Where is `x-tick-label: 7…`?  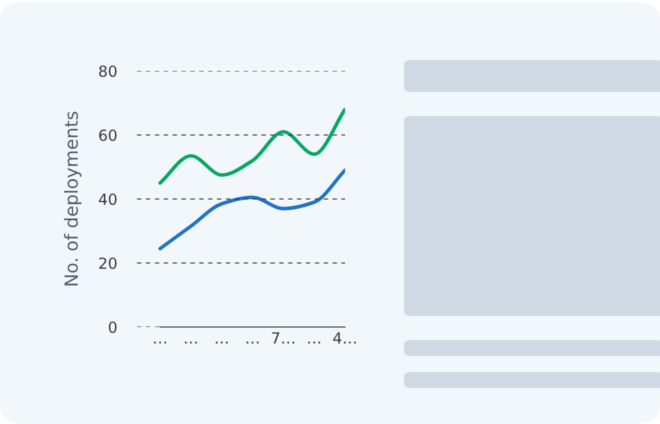
x-tick-label: 7… is located at coordinates (283, 338).